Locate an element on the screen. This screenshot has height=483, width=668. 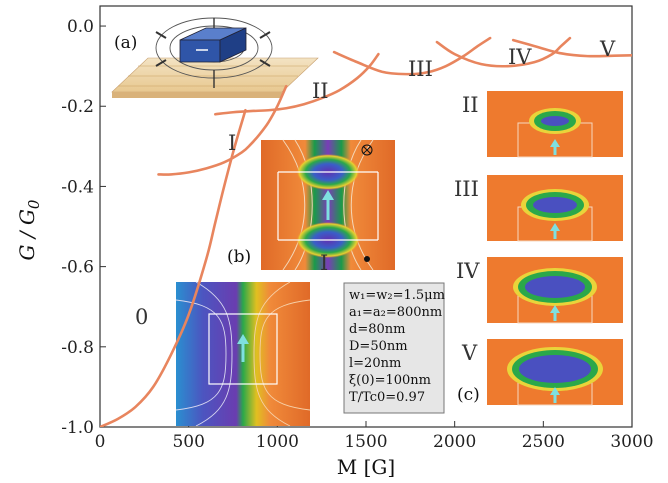
svg-text: G / G0 is located at coordinates (29, 229).